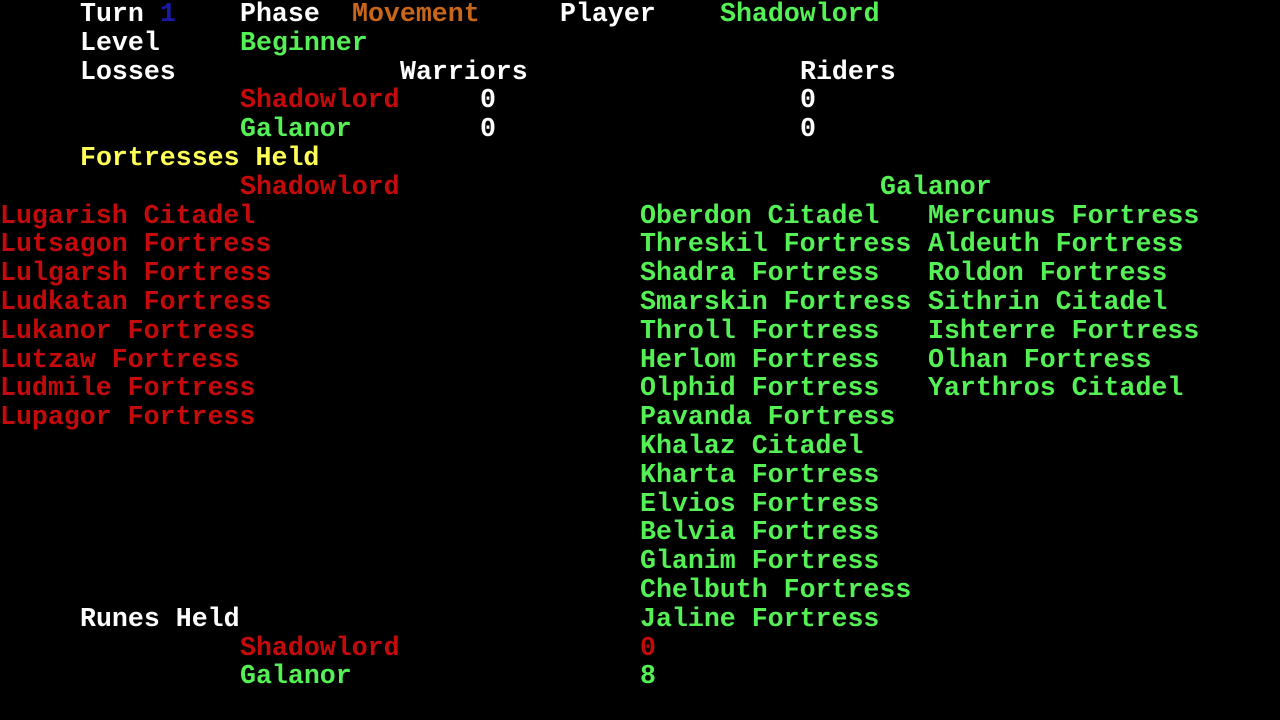 The width and height of the screenshot is (1280, 720). What do you see at coordinates (648, 676) in the screenshot?
I see `runes-count-value: 8` at bounding box center [648, 676].